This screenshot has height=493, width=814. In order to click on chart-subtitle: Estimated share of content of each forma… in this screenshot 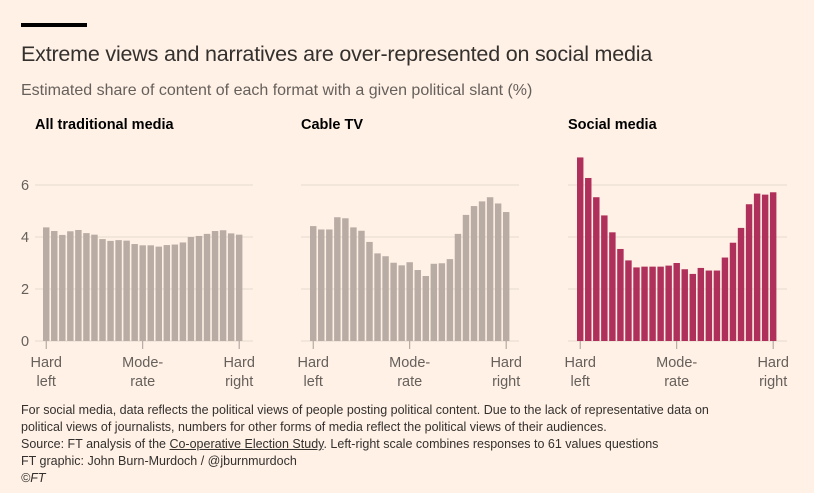, I will do `click(277, 90)`.